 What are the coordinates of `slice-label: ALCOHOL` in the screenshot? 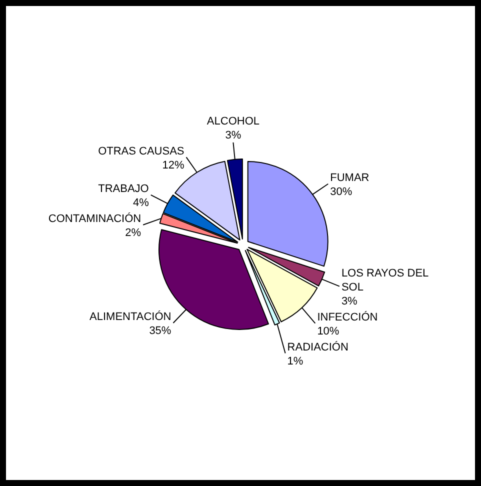 It's located at (233, 122).